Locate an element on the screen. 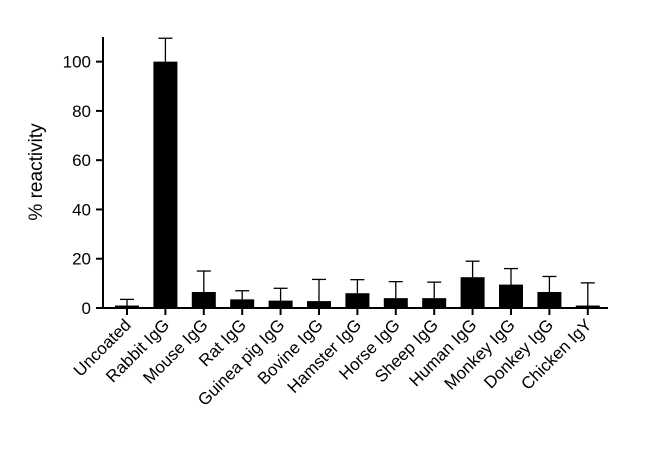 The image size is (650, 453). y-tick-label: 0 is located at coordinates (86, 308).